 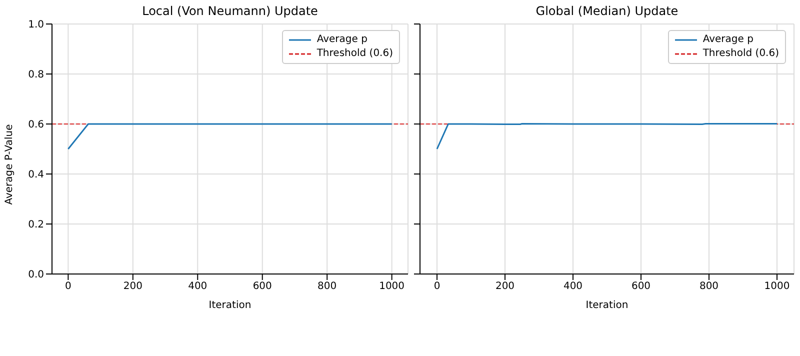 What do you see at coordinates (36, 275) in the screenshot?
I see `y-tick-label: 0.0` at bounding box center [36, 275].